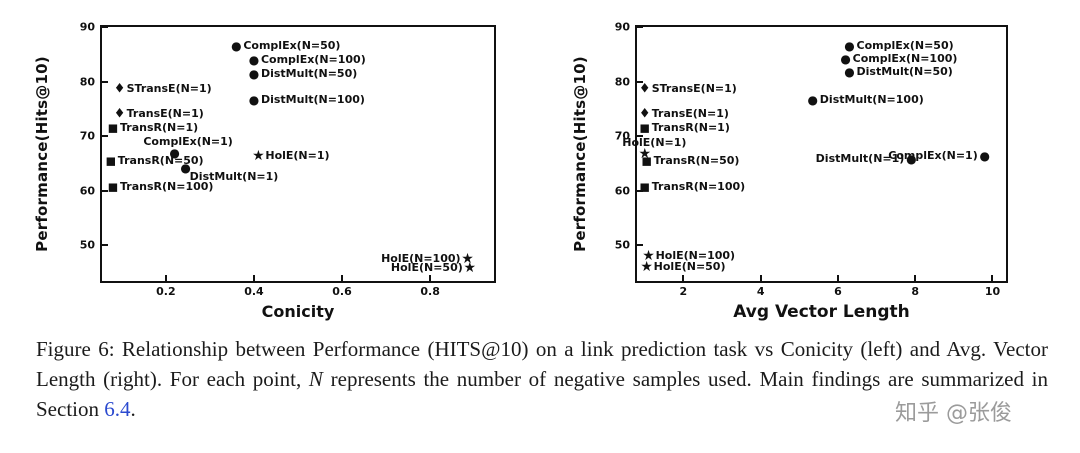 Image resolution: width=1080 pixels, height=453 pixels. I want to click on x-tick-label: 2, so click(683, 291).